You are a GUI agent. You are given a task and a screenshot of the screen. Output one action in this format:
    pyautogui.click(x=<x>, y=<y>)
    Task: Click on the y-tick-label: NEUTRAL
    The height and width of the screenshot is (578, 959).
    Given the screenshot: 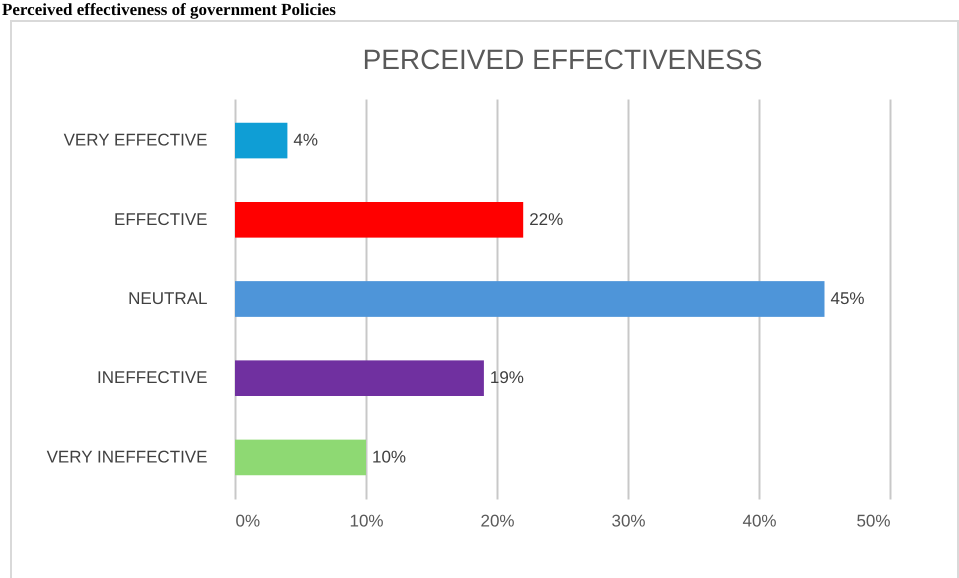 What is the action you would take?
    pyautogui.click(x=168, y=298)
    